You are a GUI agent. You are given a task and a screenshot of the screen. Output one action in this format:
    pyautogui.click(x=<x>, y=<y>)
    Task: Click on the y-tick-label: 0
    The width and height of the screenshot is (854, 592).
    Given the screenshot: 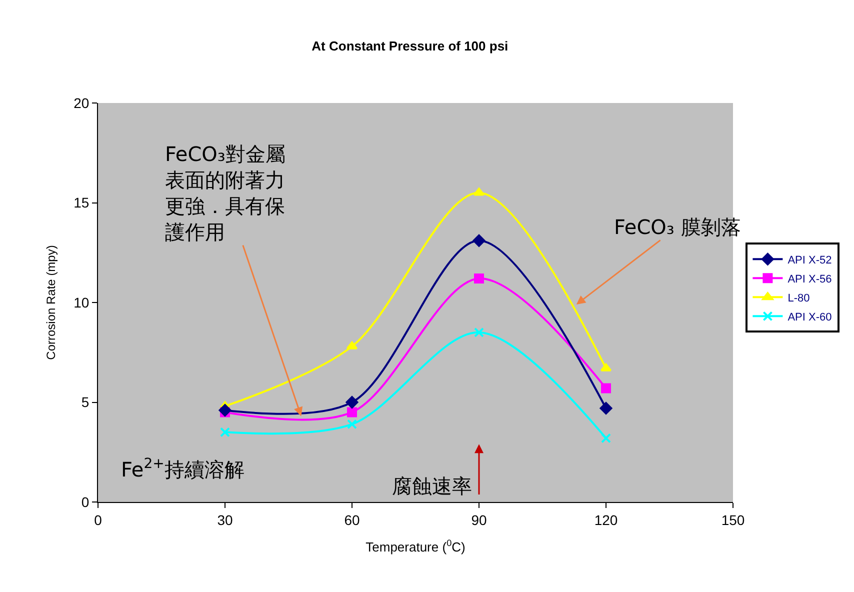 What is the action you would take?
    pyautogui.click(x=85, y=502)
    